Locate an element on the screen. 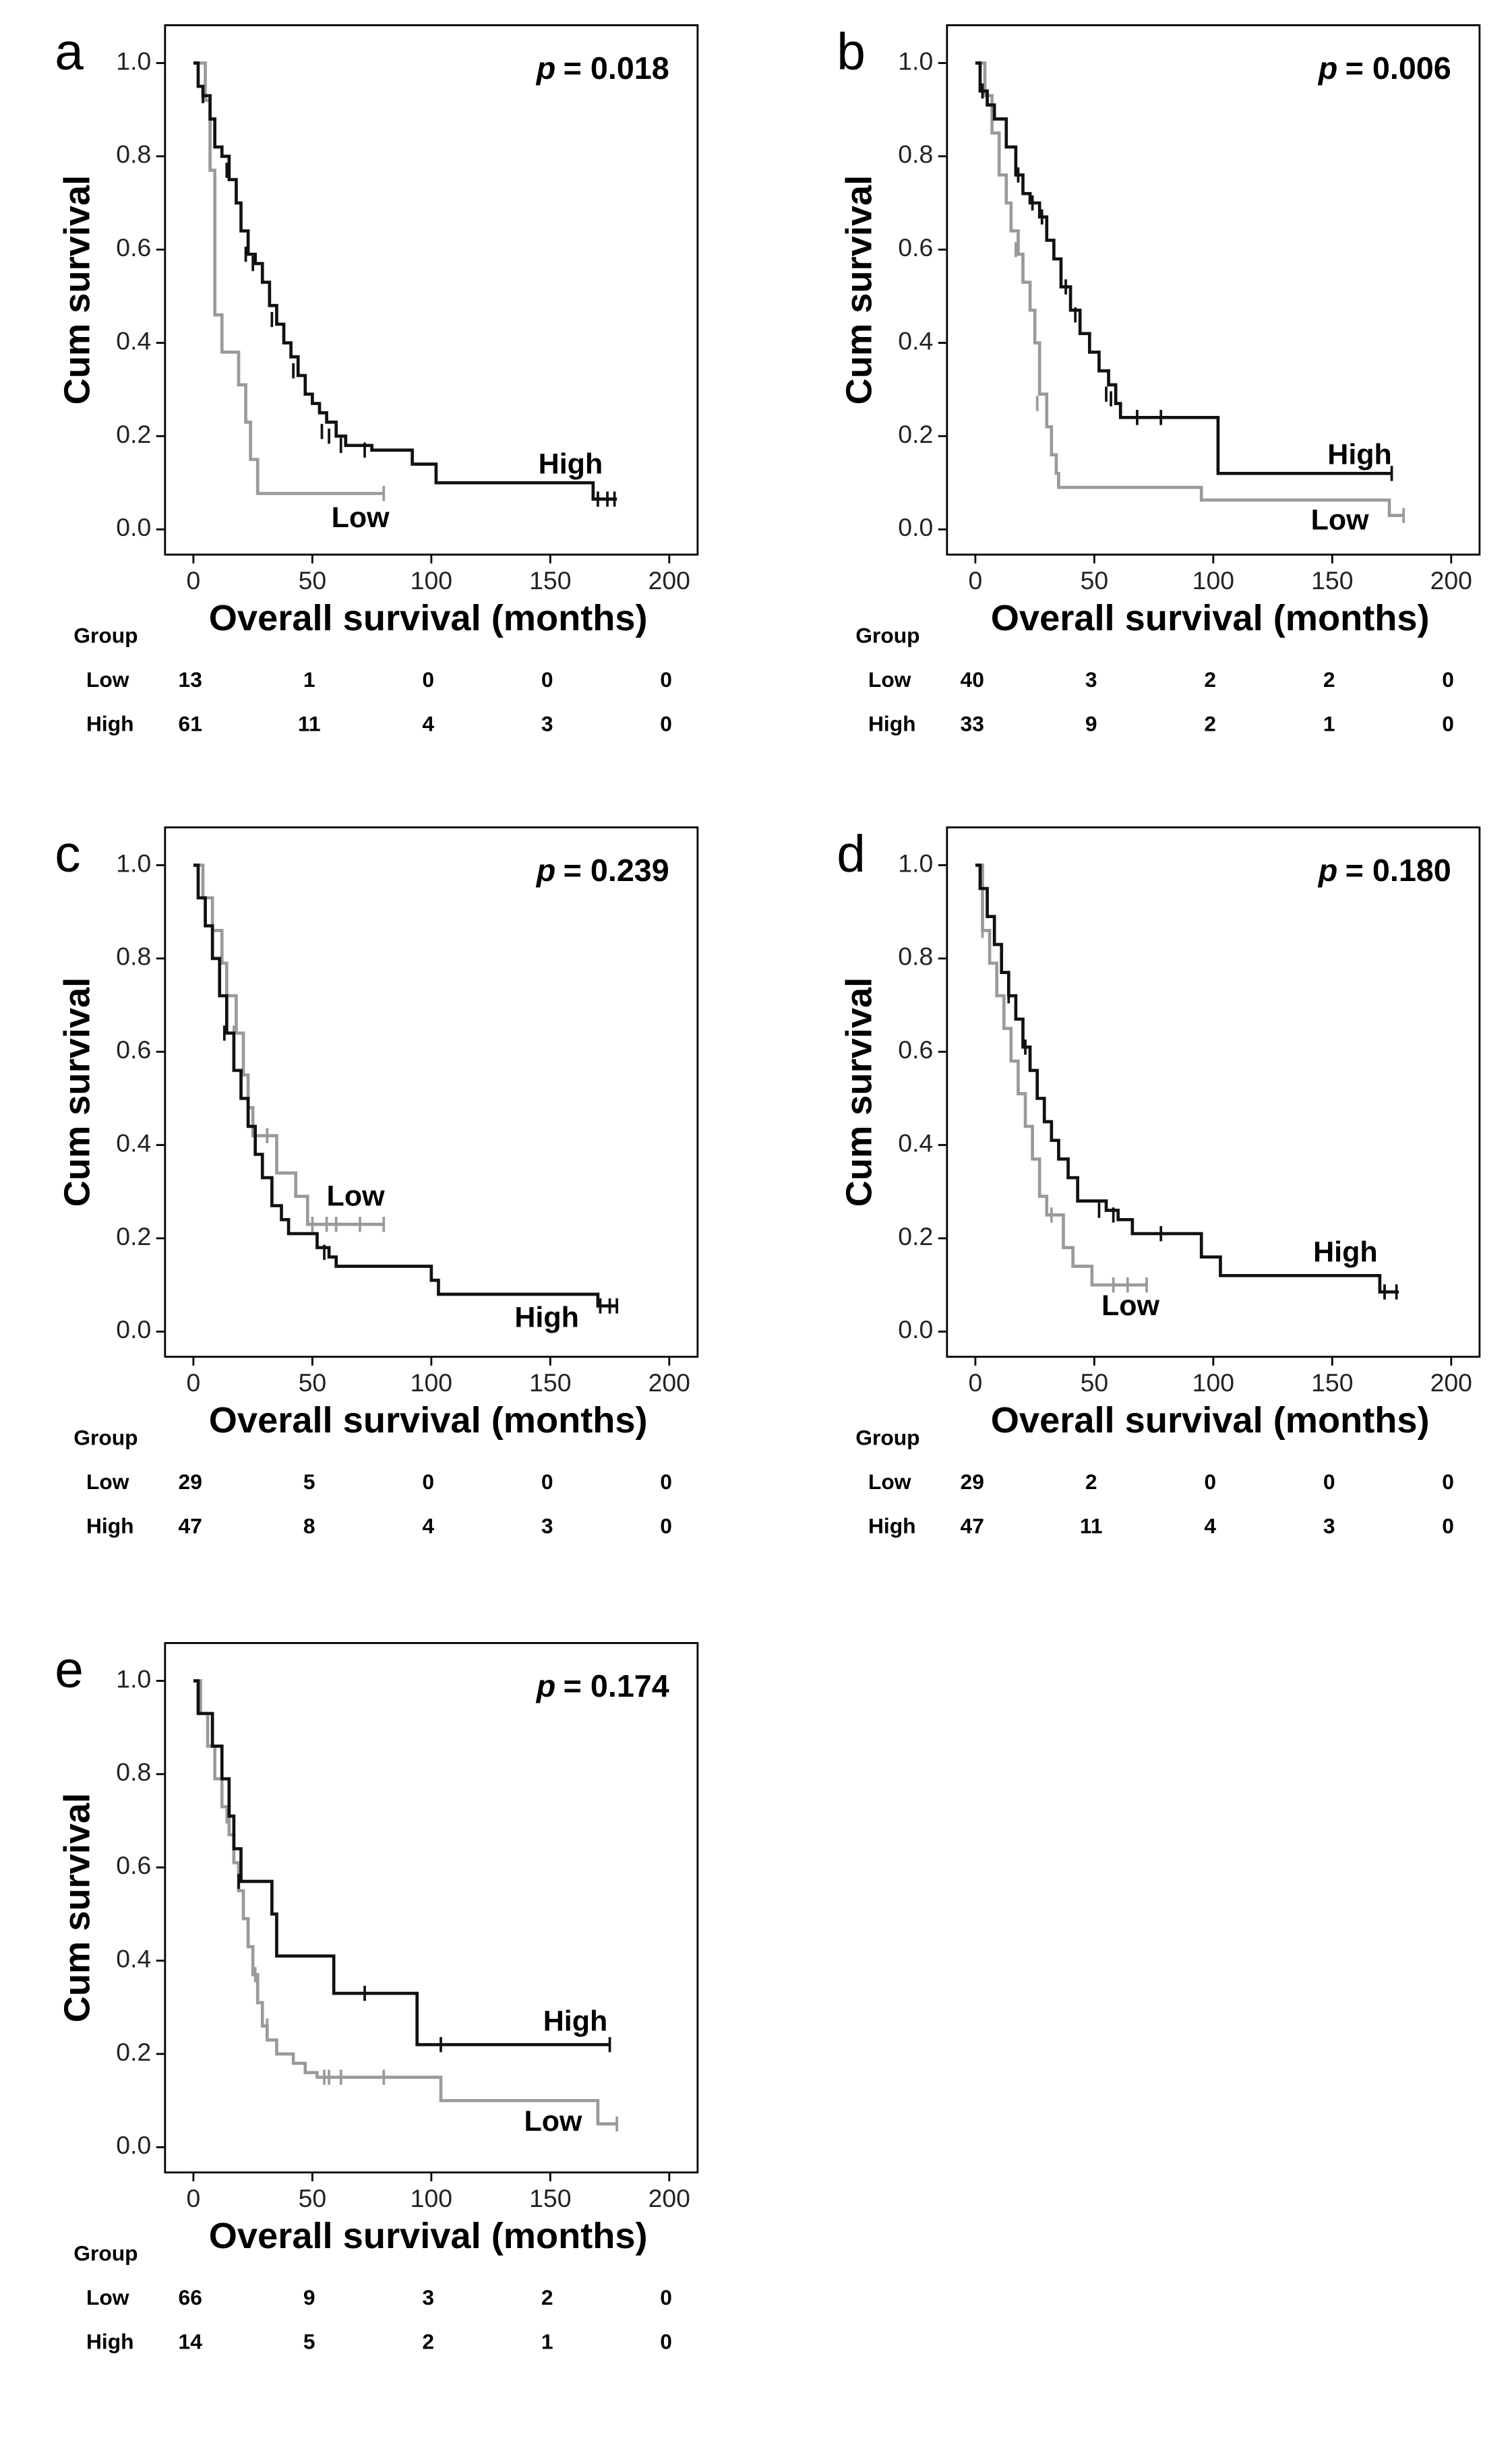 This screenshot has width=1512, height=2451. p-value: = 0.018 is located at coordinates (616, 68).